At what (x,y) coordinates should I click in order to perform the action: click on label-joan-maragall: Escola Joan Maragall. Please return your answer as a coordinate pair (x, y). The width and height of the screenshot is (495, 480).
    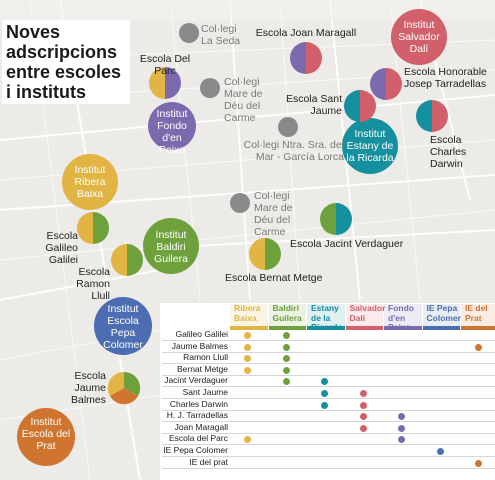
    Looking at the image, I should click on (306, 33).